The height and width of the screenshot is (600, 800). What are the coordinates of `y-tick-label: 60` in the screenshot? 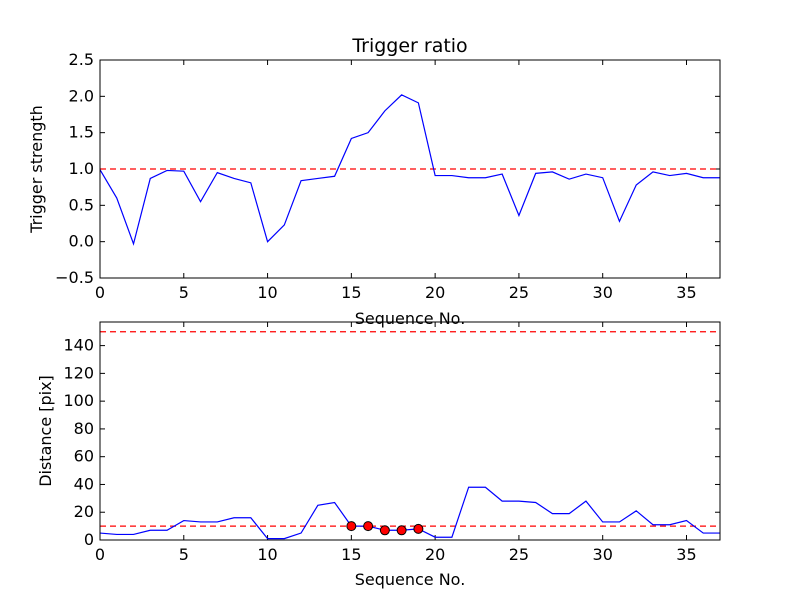 It's located at (84, 456).